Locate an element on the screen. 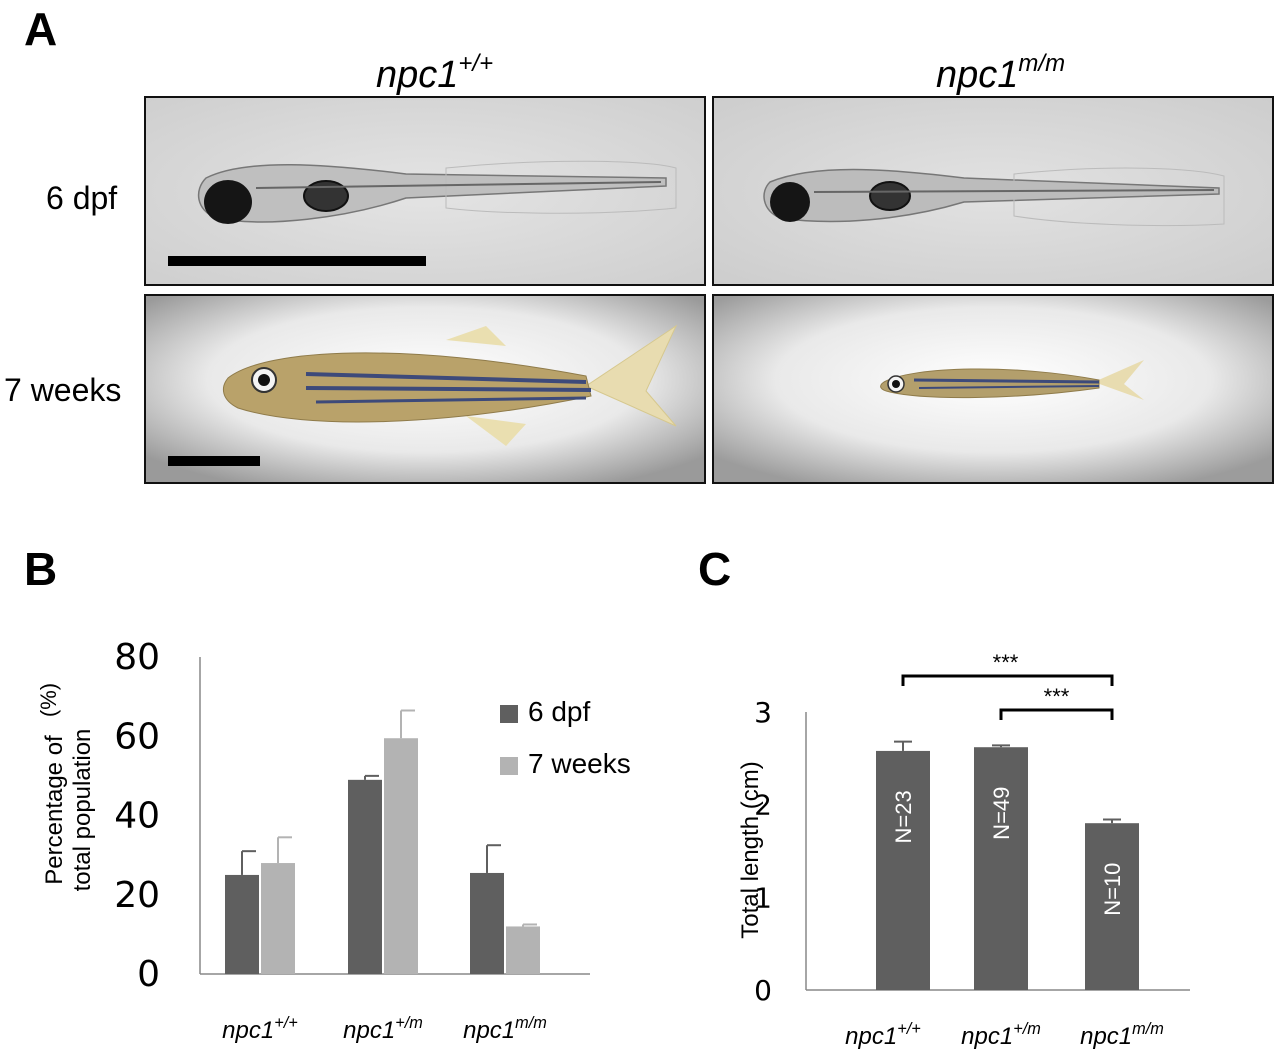 This screenshot has height=1058, width=1280. y-tick-label: 2 is located at coordinates (763, 805).